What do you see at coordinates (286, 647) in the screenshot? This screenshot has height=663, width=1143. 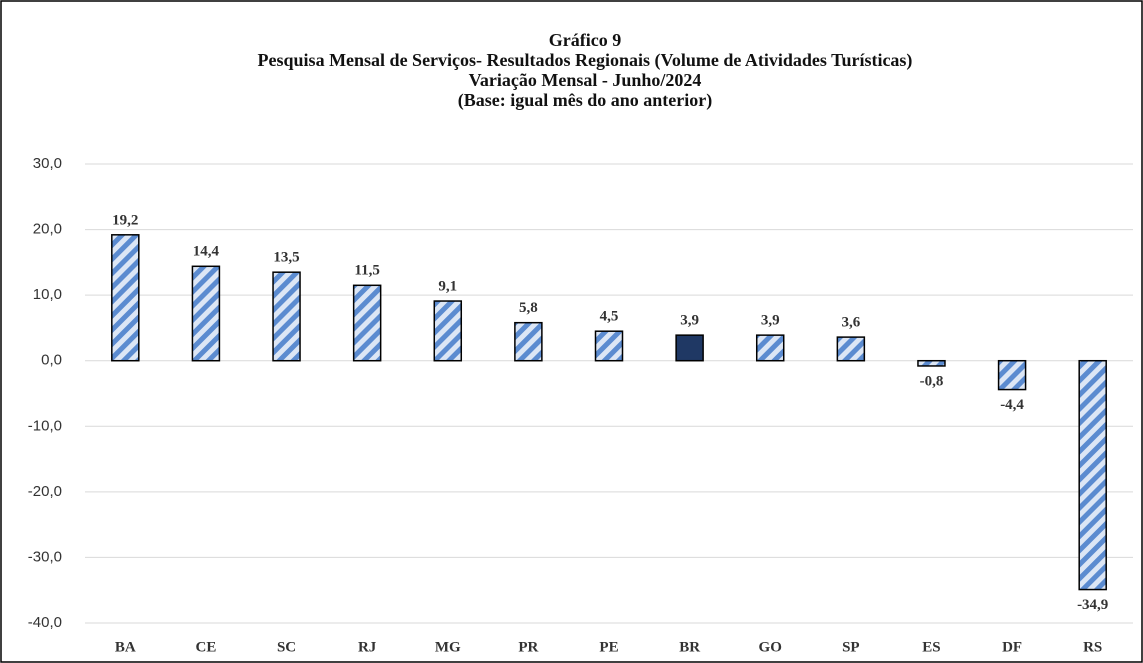 I see `x-tick-label: SC` at bounding box center [286, 647].